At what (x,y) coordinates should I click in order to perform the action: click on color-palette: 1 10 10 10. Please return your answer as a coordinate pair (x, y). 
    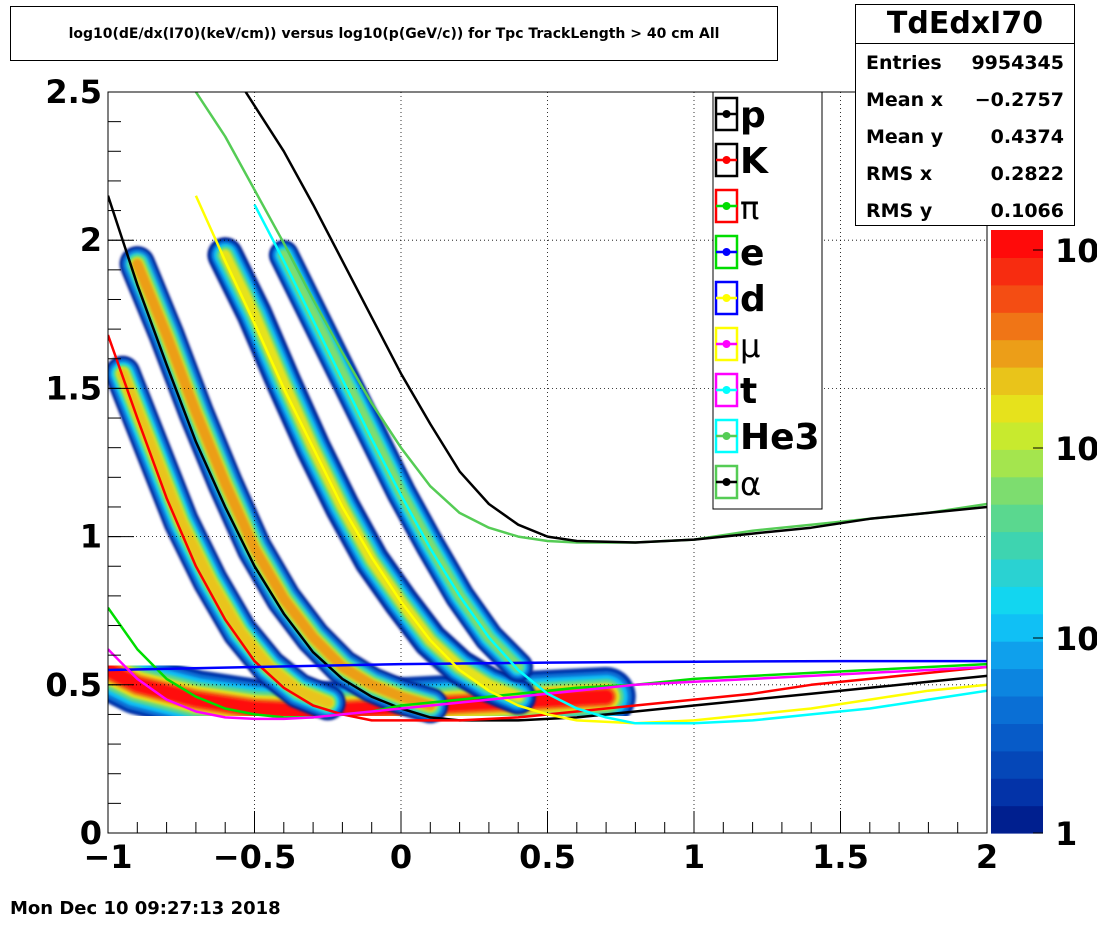
    Looking at the image, I should click on (1044, 541).